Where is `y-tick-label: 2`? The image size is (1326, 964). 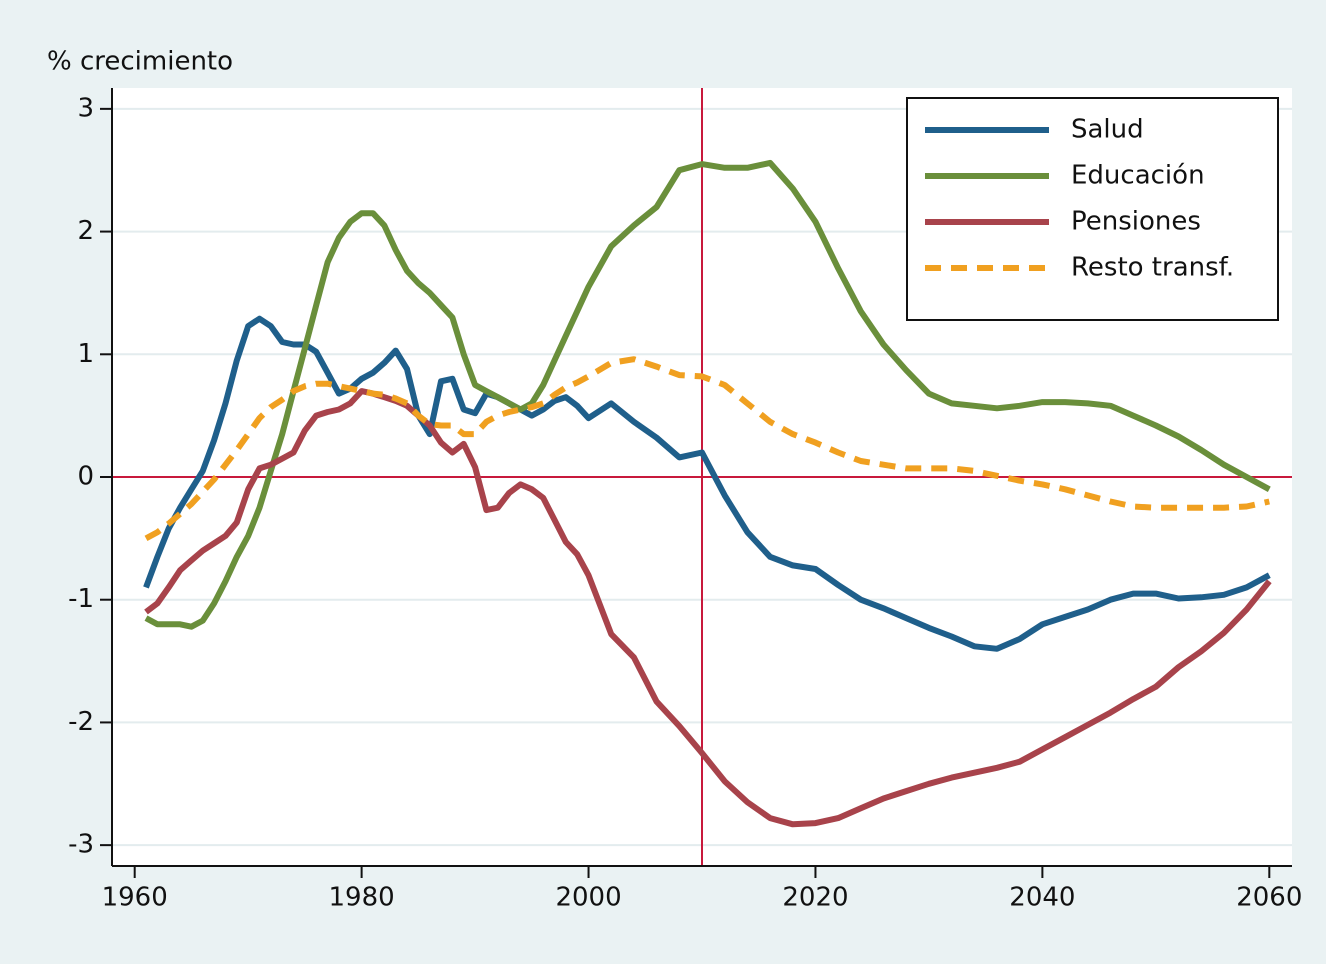
y-tick-label: 2 is located at coordinates (85, 231).